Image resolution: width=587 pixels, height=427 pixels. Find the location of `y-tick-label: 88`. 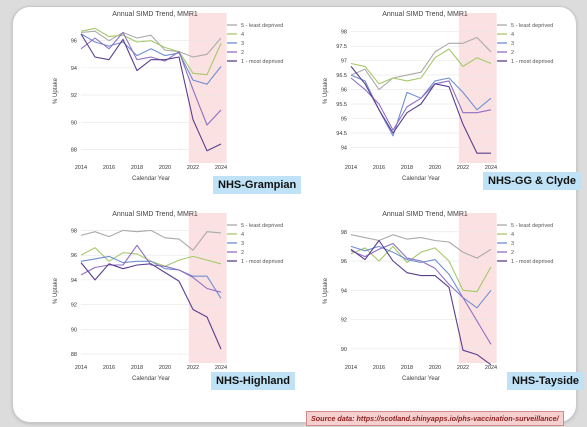

y-tick-label: 88 is located at coordinates (74, 355).